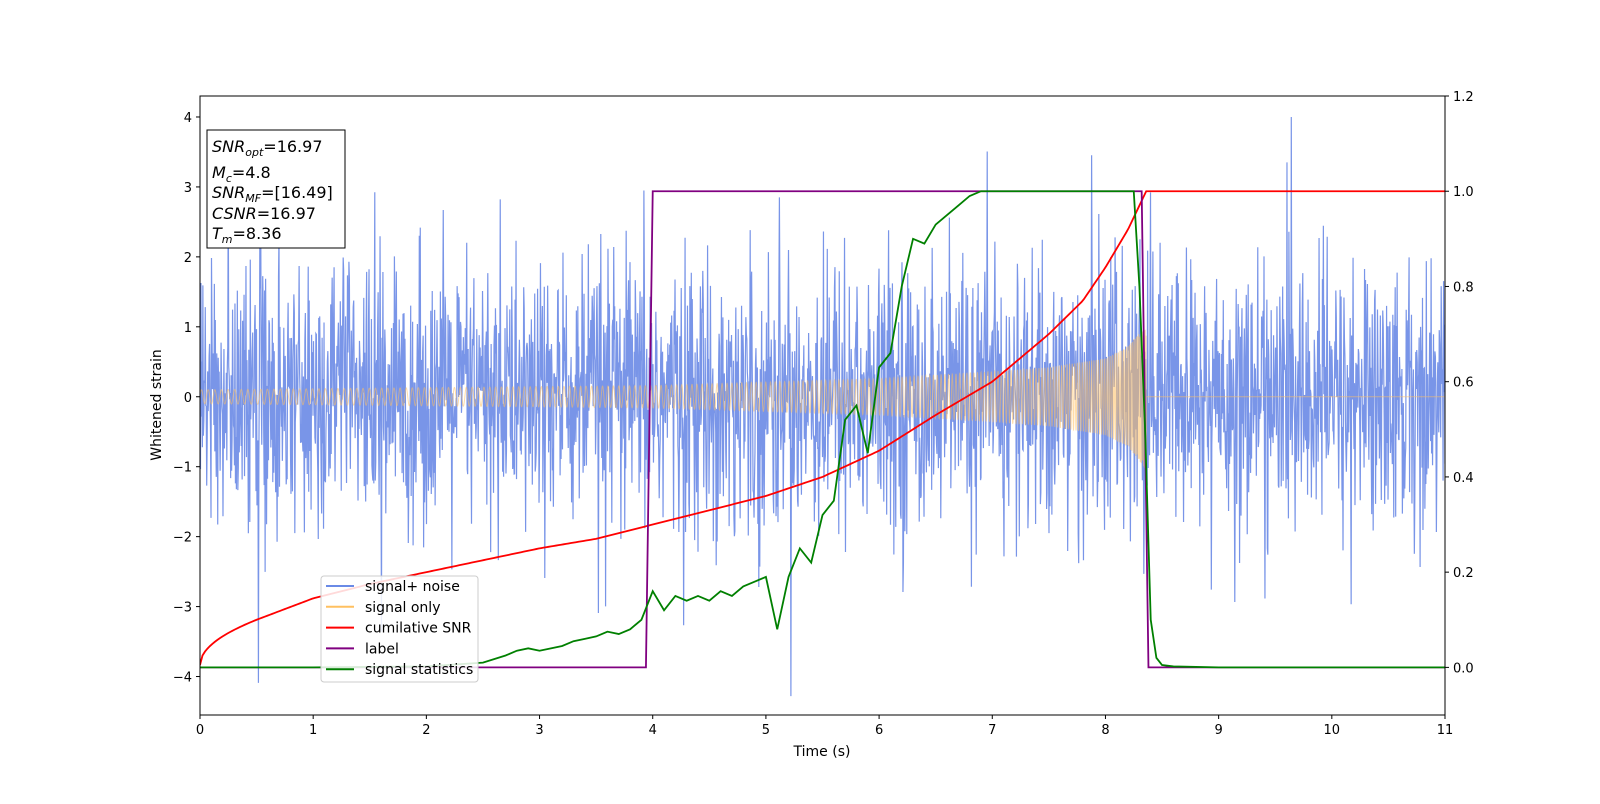 This screenshot has width=1600, height=804. What do you see at coordinates (182, 468) in the screenshot?
I see `y-left-tick-label: −1` at bounding box center [182, 468].